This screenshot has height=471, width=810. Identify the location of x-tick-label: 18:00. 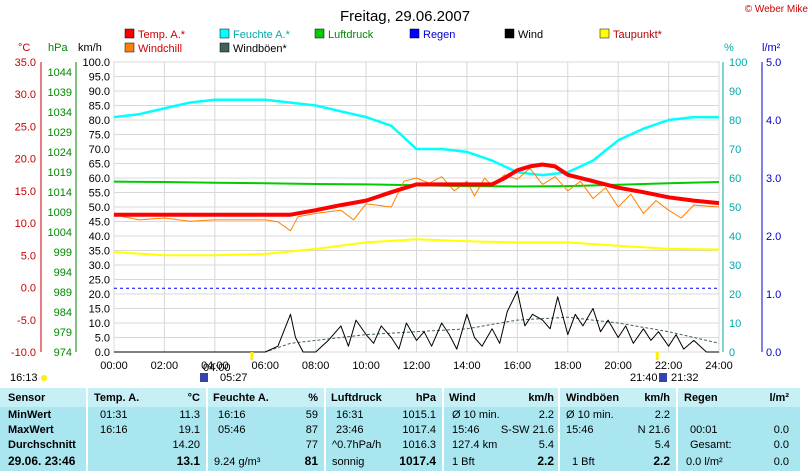
(568, 366).